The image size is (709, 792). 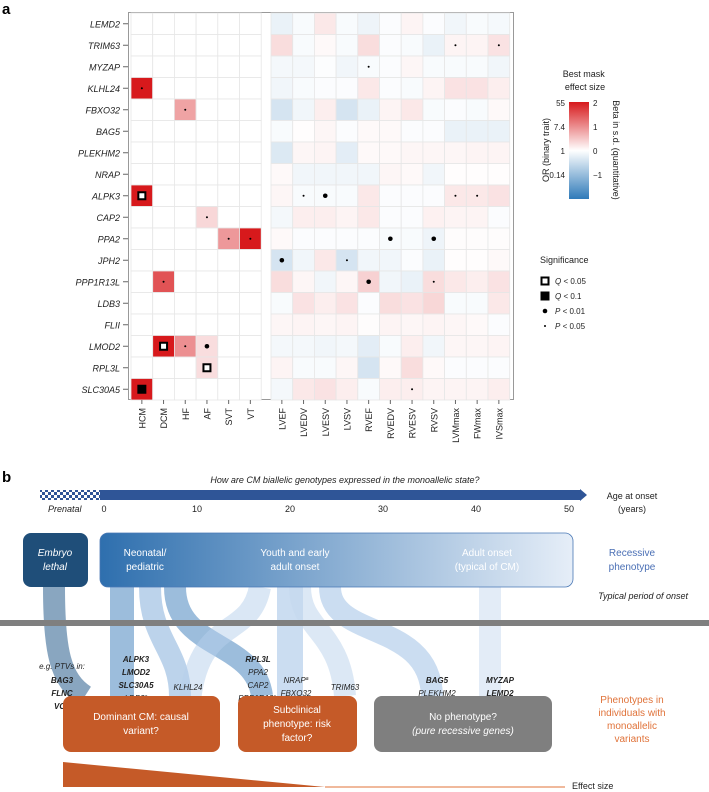 What do you see at coordinates (297, 738) in the screenshot?
I see `subclinical-label-3: factor?` at bounding box center [297, 738].